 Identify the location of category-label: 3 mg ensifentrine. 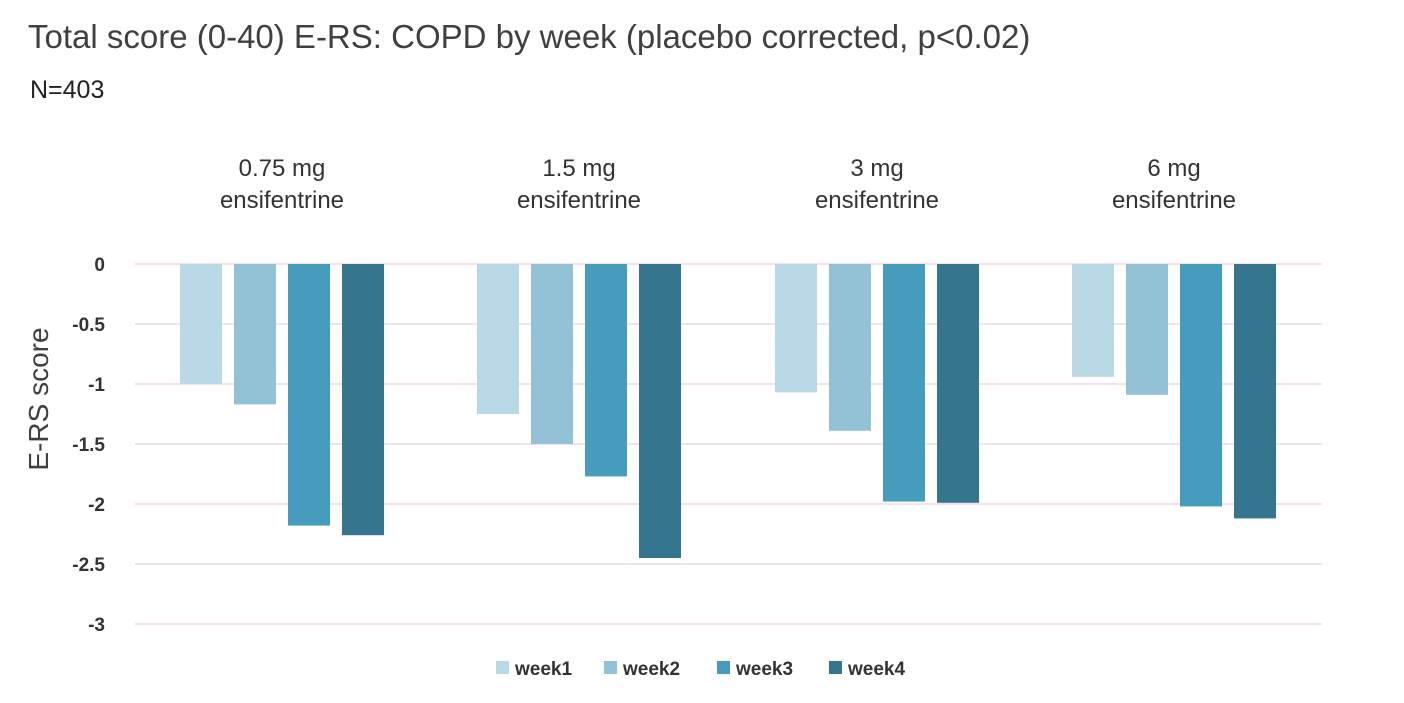
(877, 184).